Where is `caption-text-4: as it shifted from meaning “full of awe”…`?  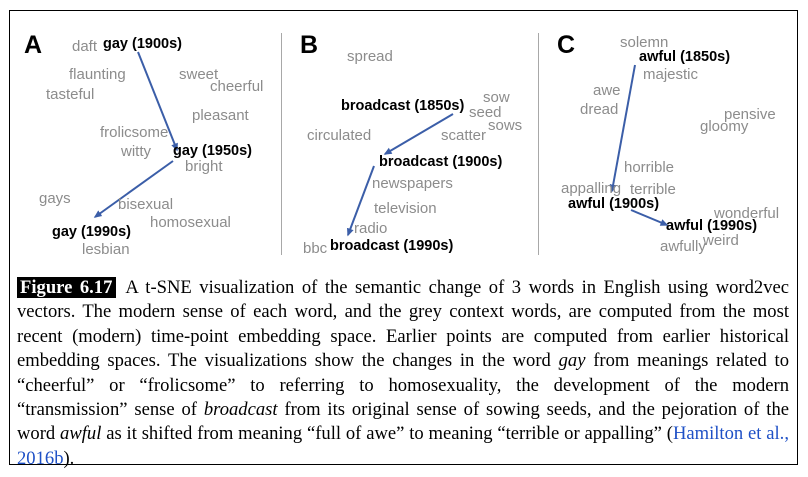
caption-text-4: as it shifted from meaning “full of awe”… is located at coordinates (387, 434).